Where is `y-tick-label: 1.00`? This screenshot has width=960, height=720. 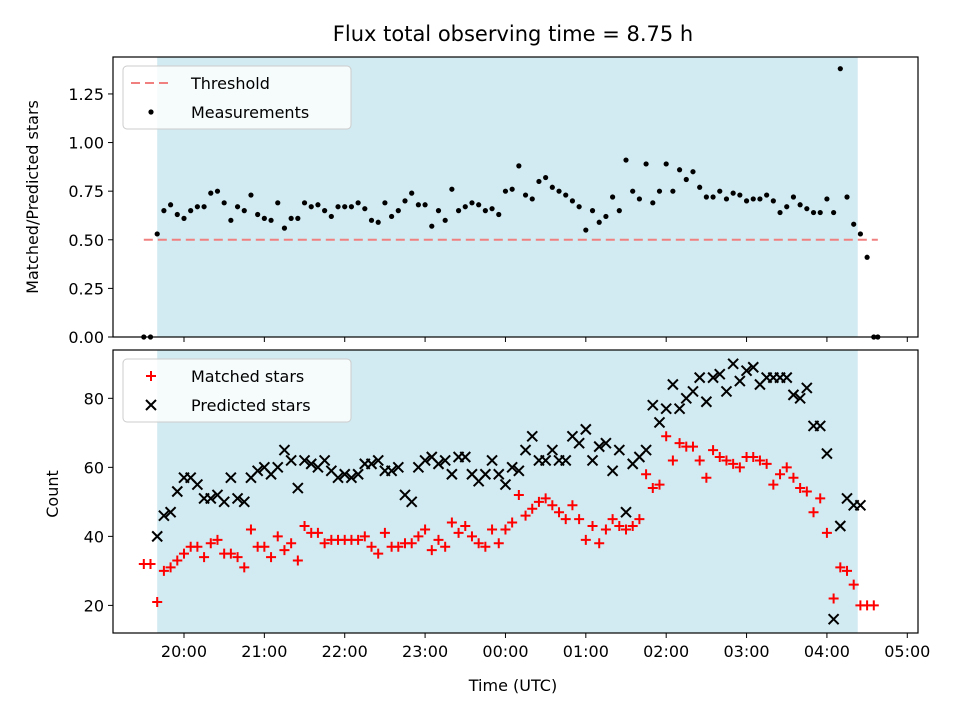
y-tick-label: 1.00 is located at coordinates (86, 143).